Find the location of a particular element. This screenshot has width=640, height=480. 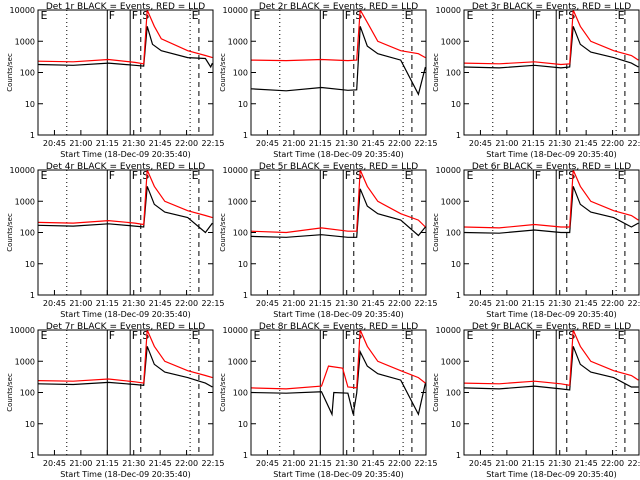

chart-title: Det 8r BLACK = Events, RED = LLD is located at coordinates (338, 327).